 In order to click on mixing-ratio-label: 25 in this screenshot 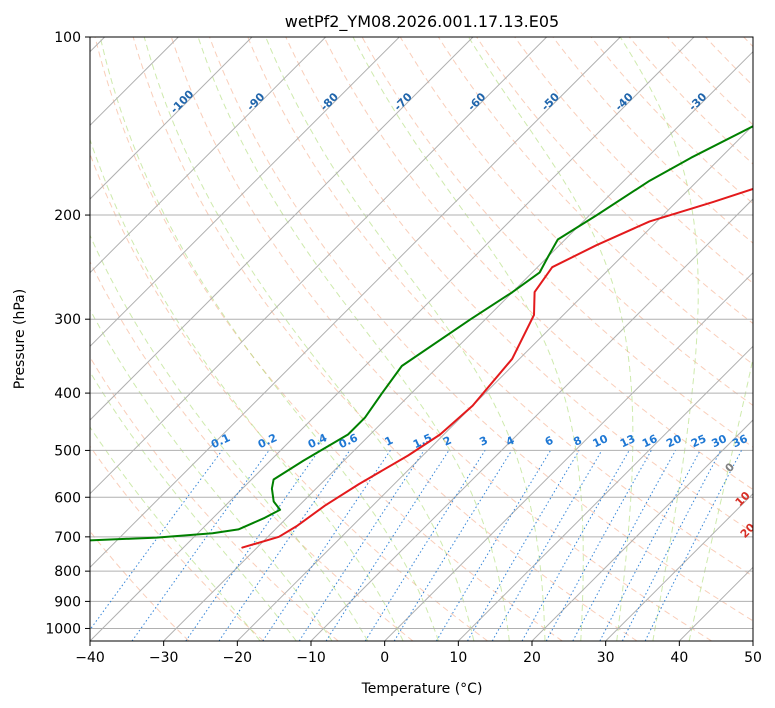, I will do `click(698, 441)`.